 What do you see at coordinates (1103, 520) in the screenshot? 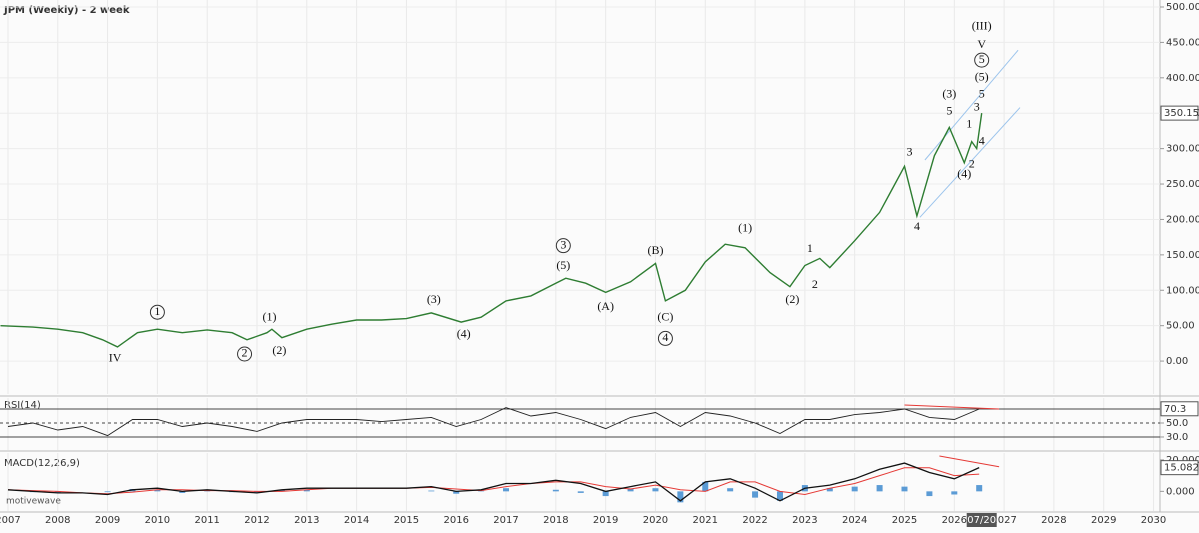
I see `x-tick-label: 2029` at bounding box center [1103, 520].